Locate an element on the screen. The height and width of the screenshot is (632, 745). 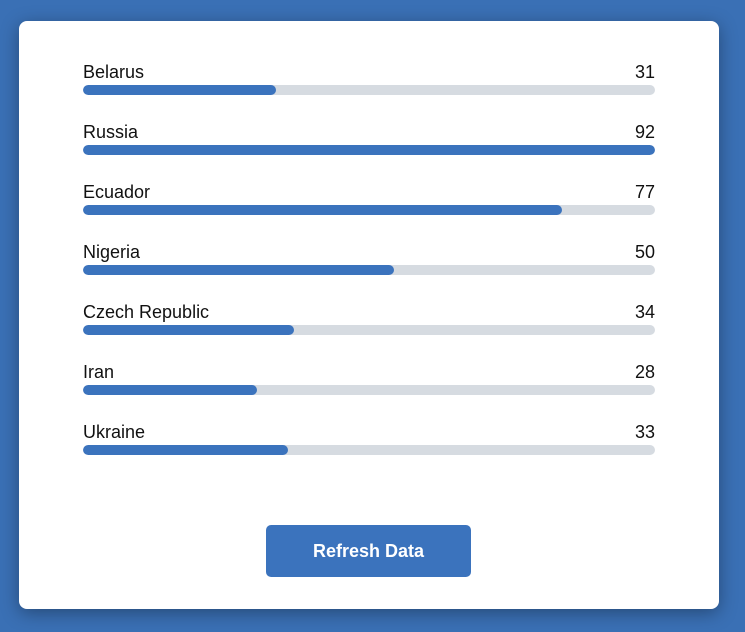
bar-value: 33 is located at coordinates (644, 432).